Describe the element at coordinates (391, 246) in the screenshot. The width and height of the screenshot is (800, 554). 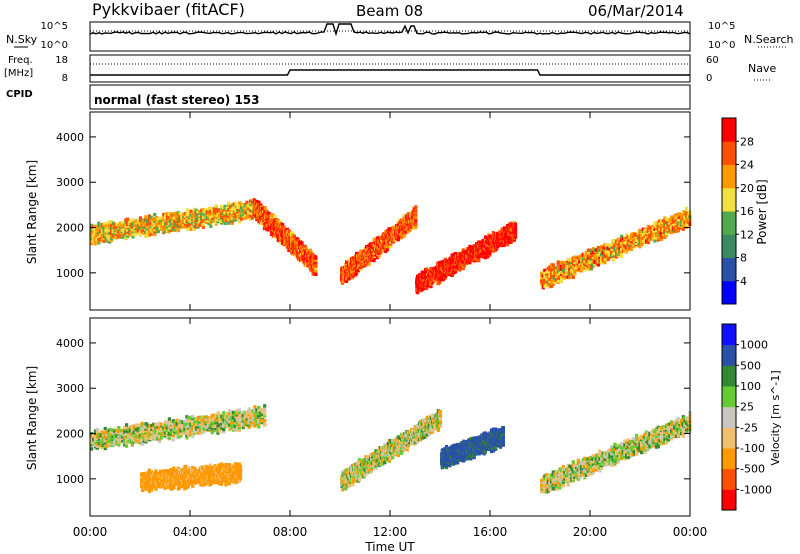
I see `power-heatmap` at that location.